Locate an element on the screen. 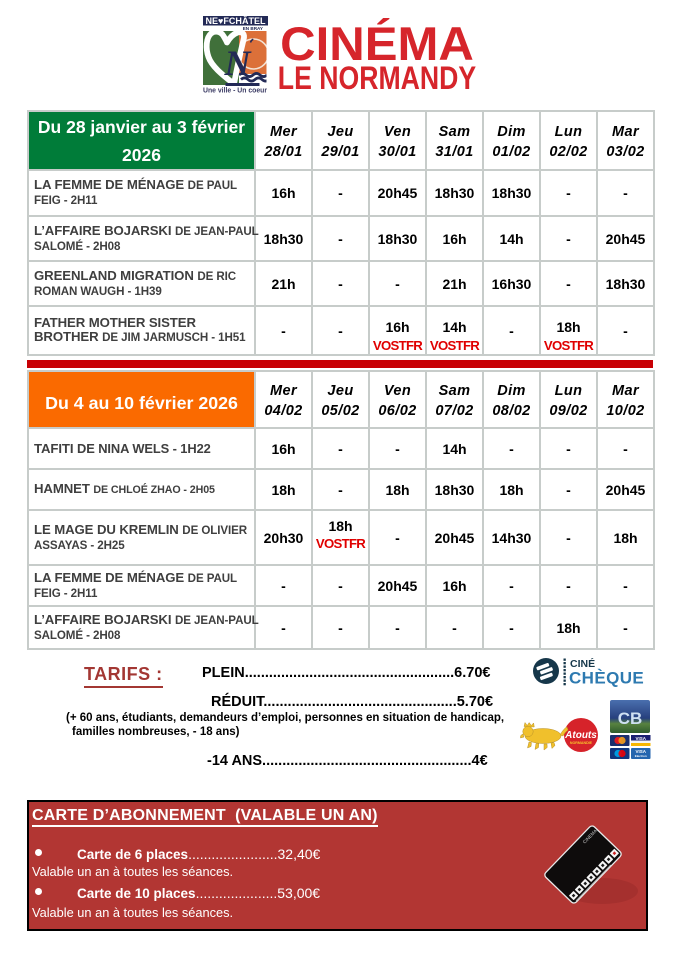  svg-text: NE♥FCHÂTEL is located at coordinates (236, 20).